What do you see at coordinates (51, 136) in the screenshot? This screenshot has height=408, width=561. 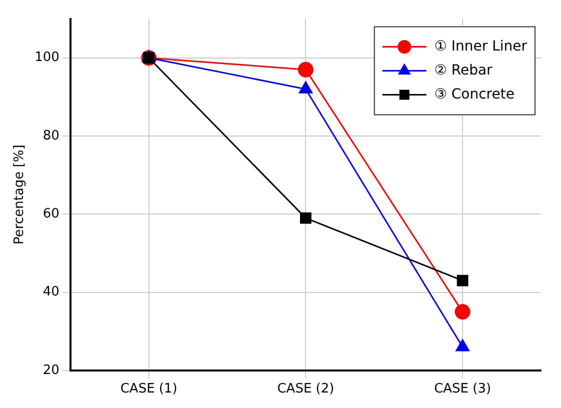 I see `y-tick-label: 80` at bounding box center [51, 136].